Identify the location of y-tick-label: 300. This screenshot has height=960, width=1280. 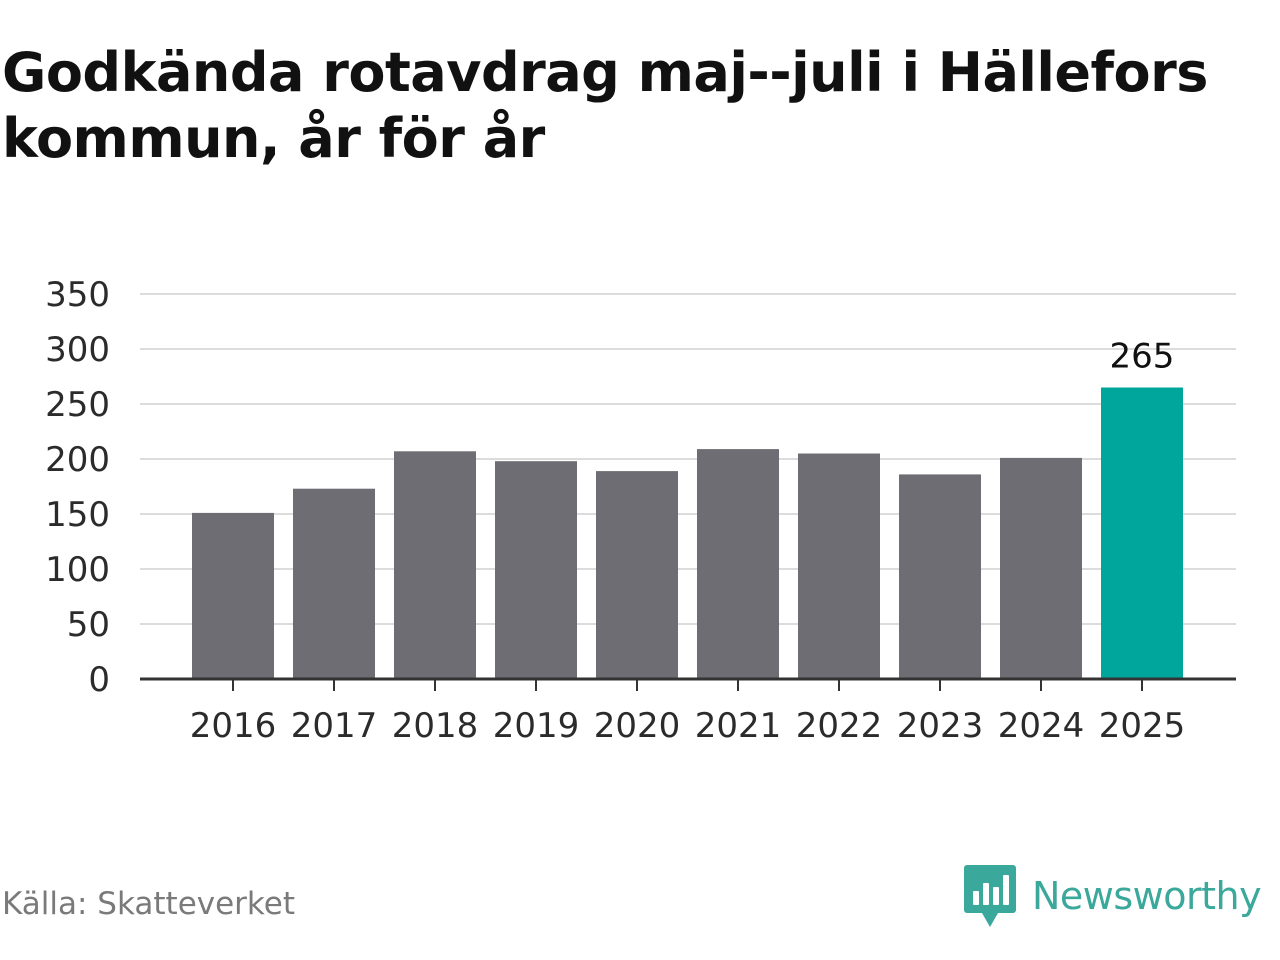
(77, 350).